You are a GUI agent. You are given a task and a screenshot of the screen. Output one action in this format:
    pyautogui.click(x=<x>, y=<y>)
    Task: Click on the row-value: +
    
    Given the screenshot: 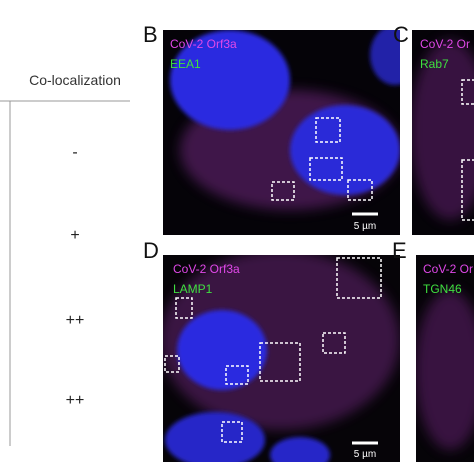 What is the action you would take?
    pyautogui.click(x=74, y=235)
    